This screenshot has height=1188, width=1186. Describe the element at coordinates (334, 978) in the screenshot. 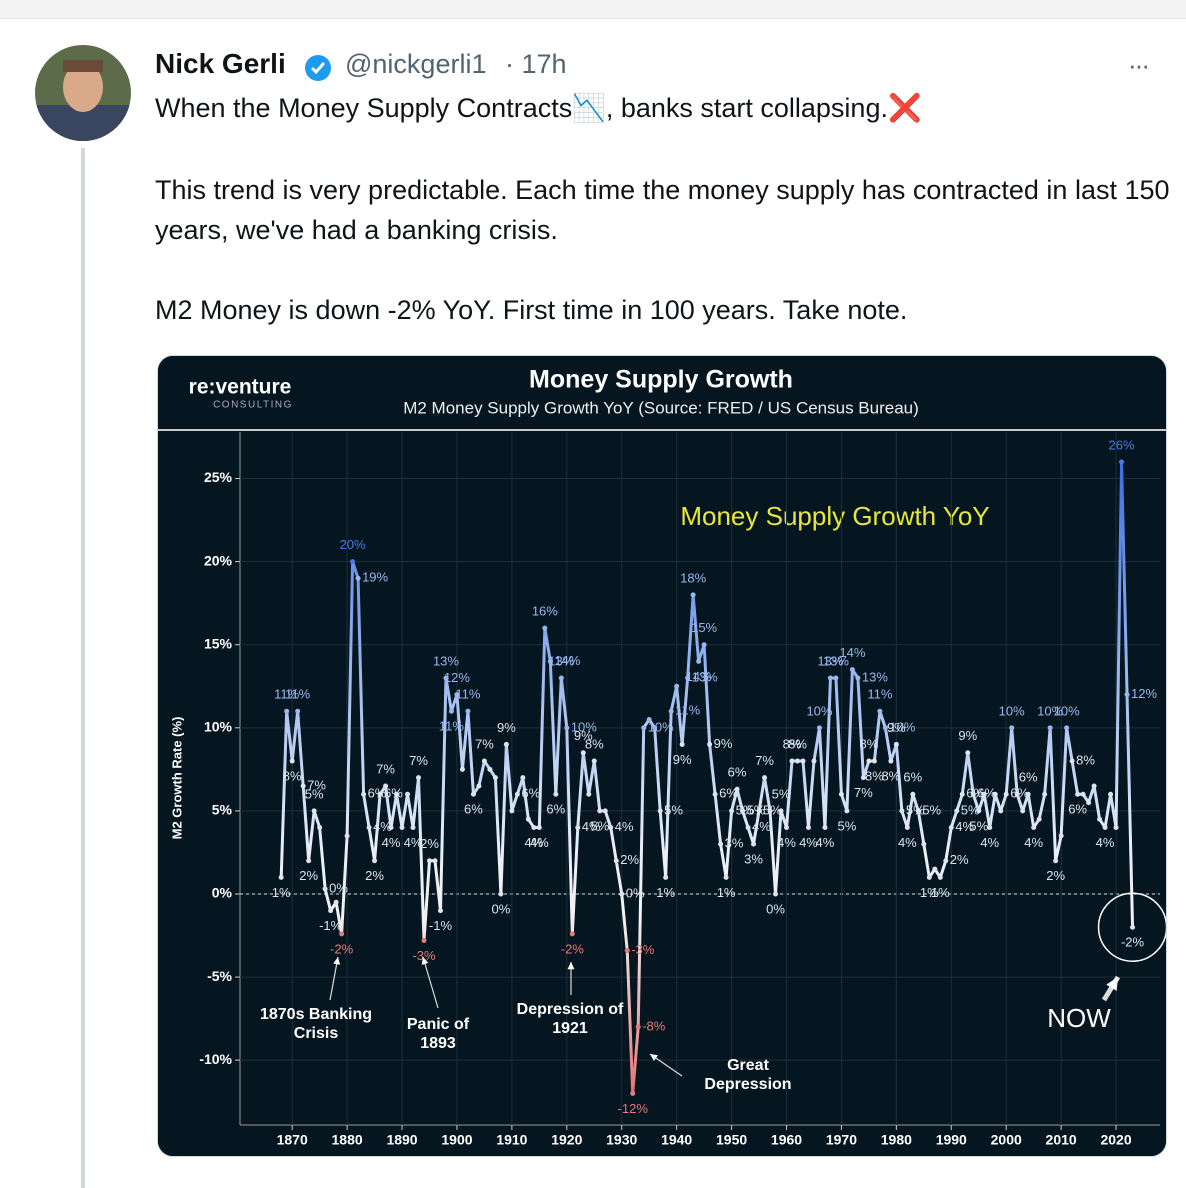

I see `annotation-arrow` at that location.